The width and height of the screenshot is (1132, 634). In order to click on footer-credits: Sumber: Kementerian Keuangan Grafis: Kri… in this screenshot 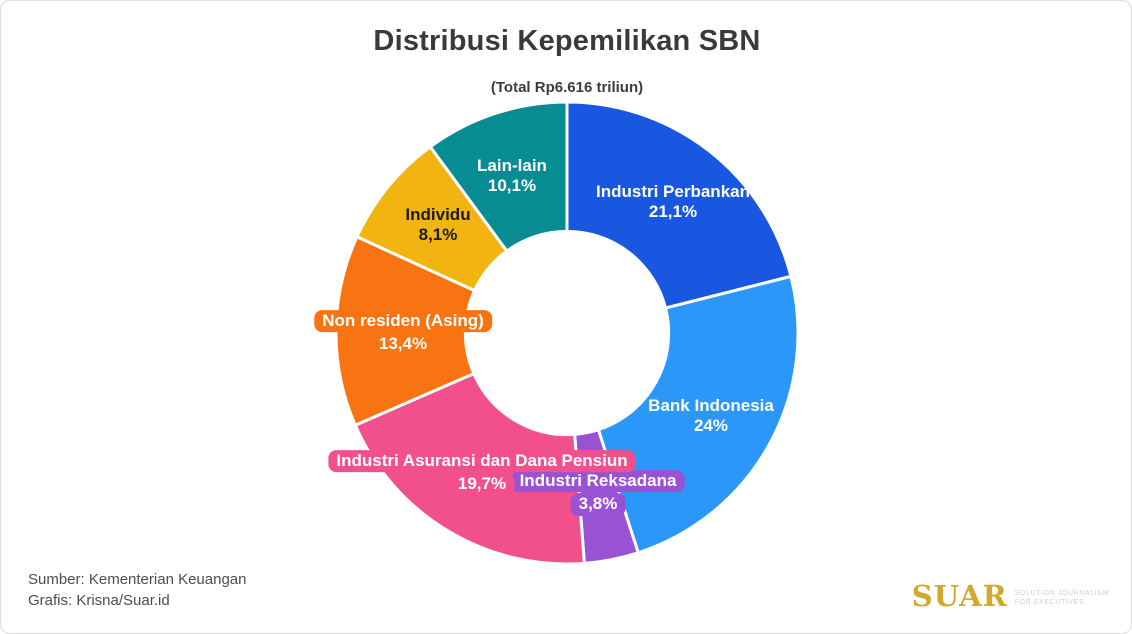, I will do `click(137, 590)`.